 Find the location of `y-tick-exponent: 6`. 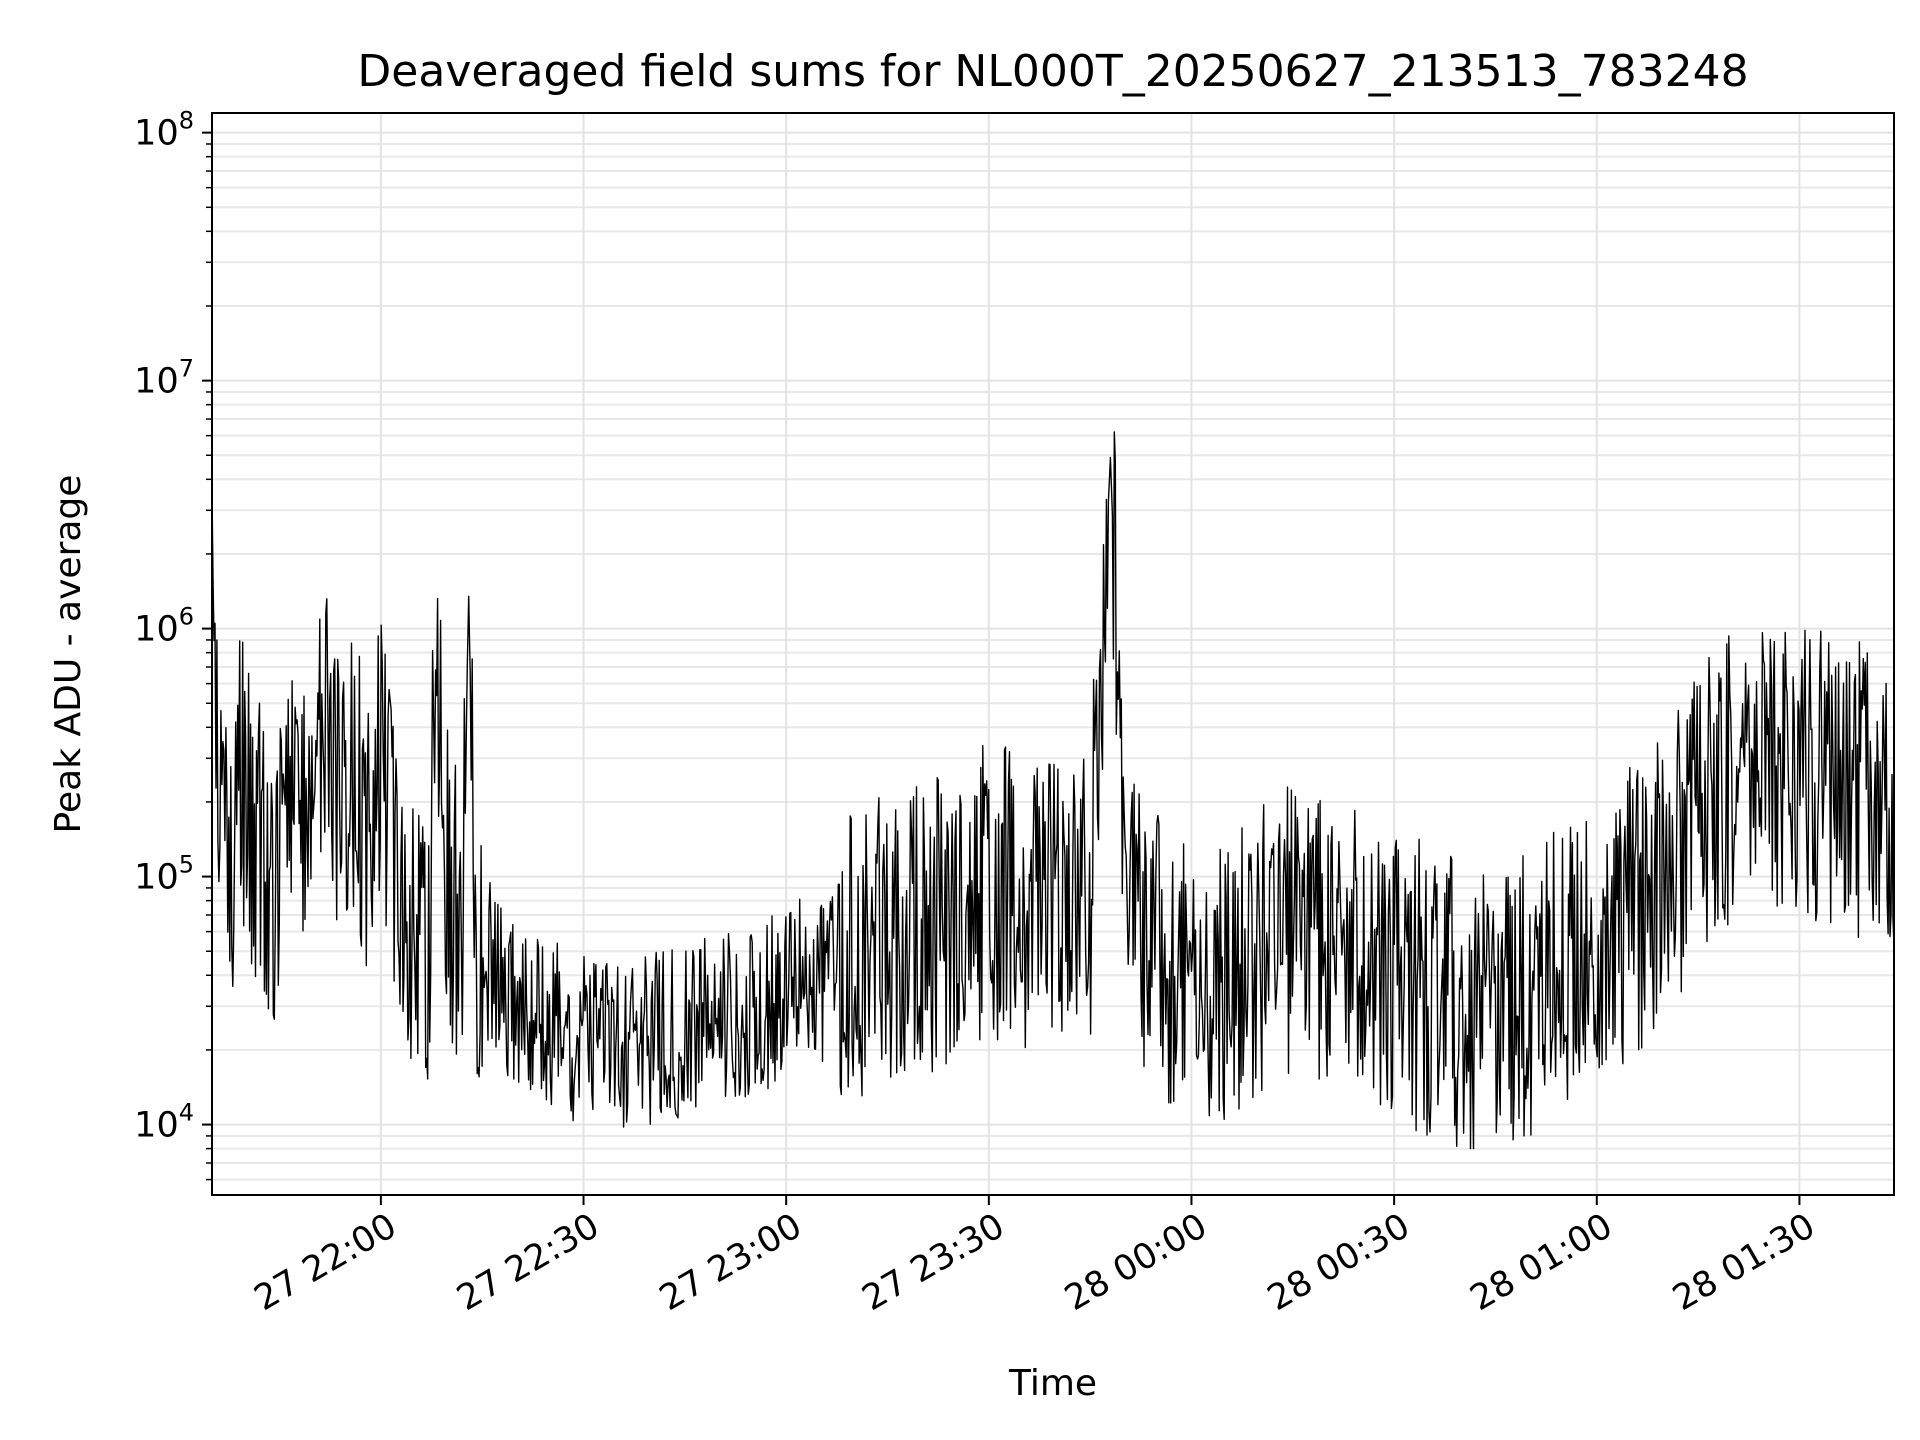

y-tick-exponent: 6 is located at coordinates (186, 617).